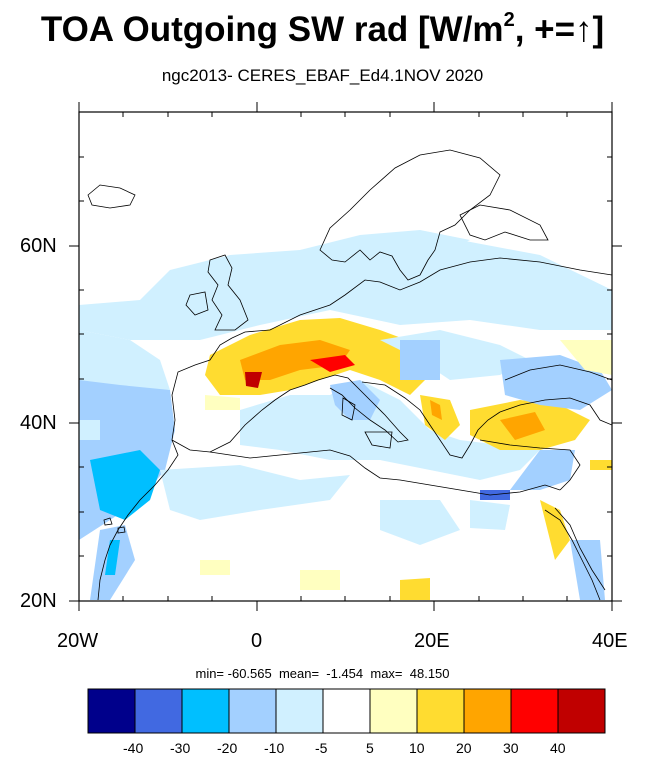 The height and width of the screenshot is (766, 645). I want to click on lat-label-20n: 20N, so click(38, 601).